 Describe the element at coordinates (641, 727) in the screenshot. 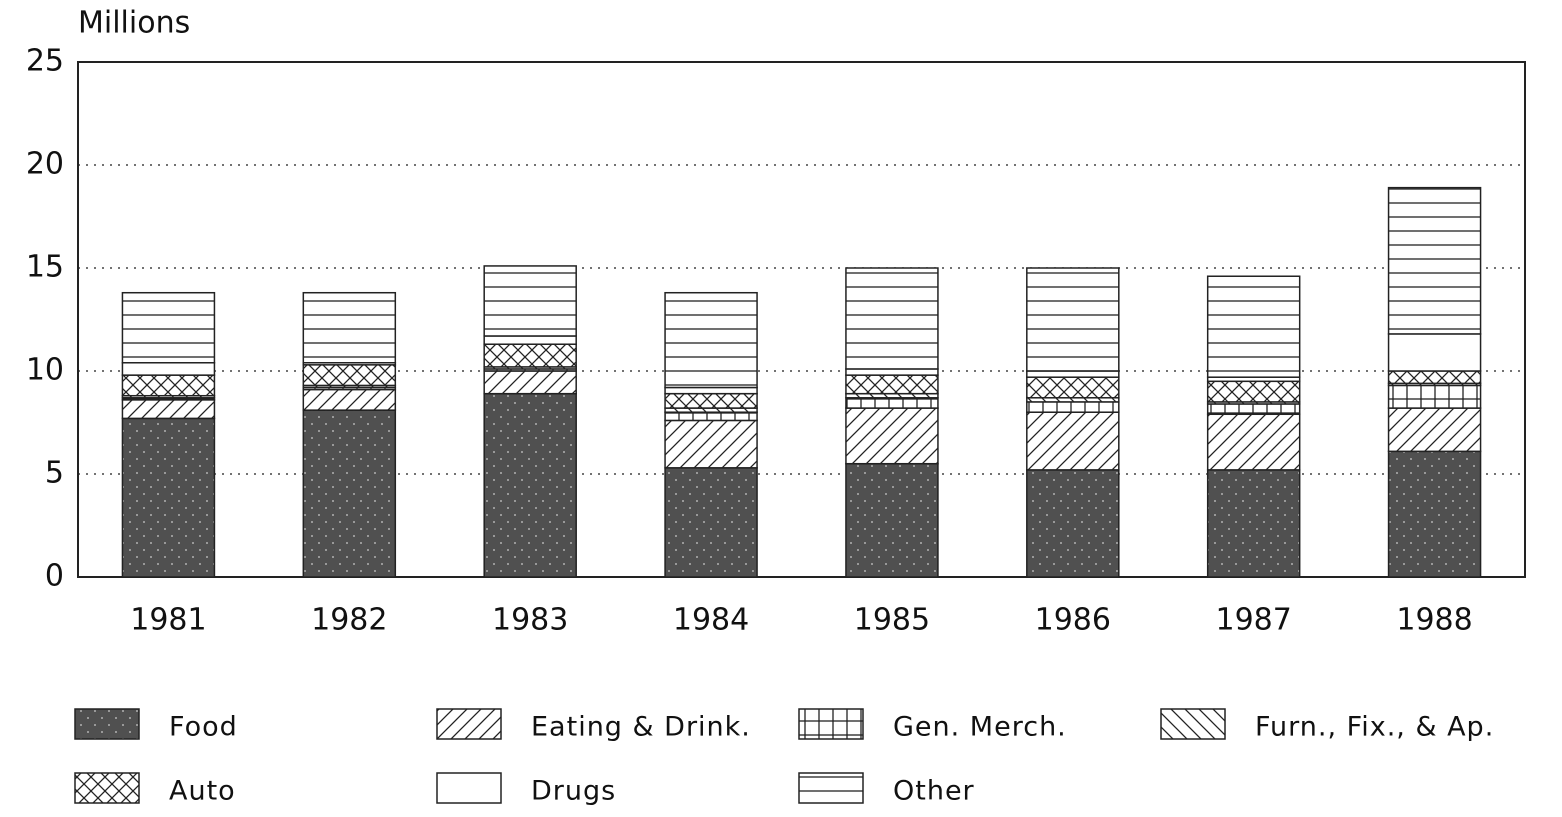

I see `legend-label: Eating & Drink.` at that location.